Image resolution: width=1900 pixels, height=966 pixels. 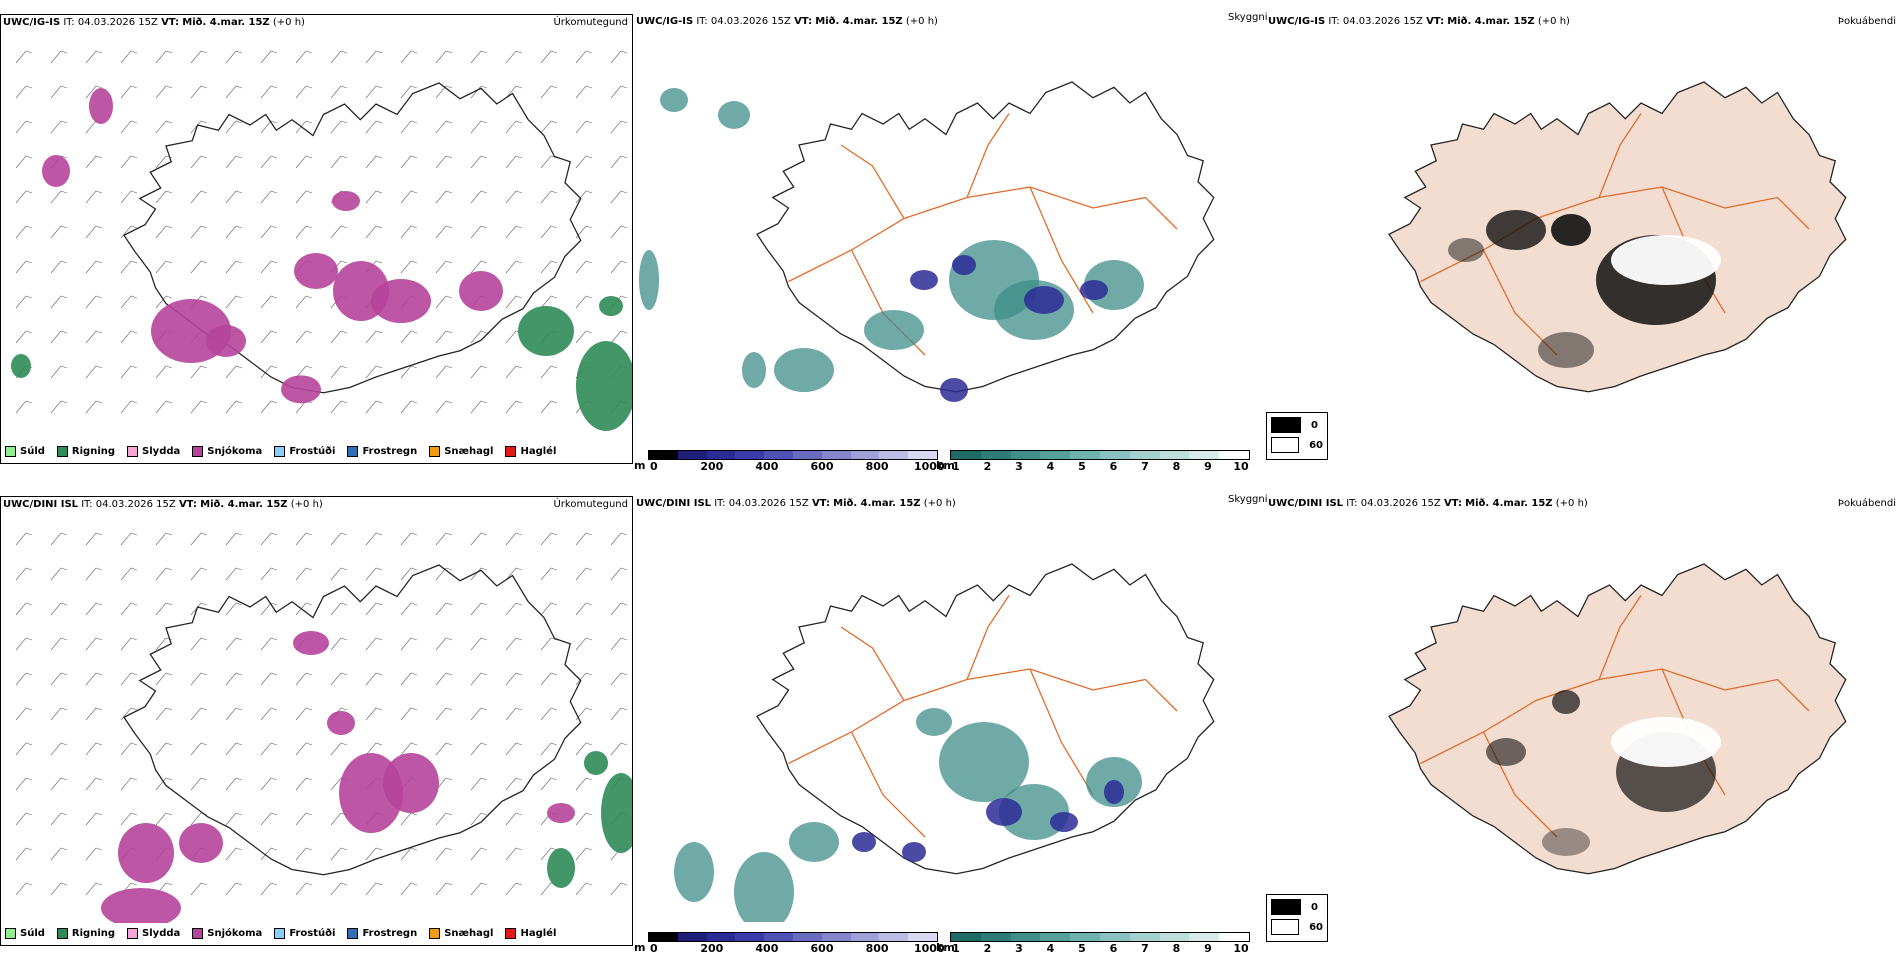 I want to click on legend-label: Slydda, so click(x=161, y=933).